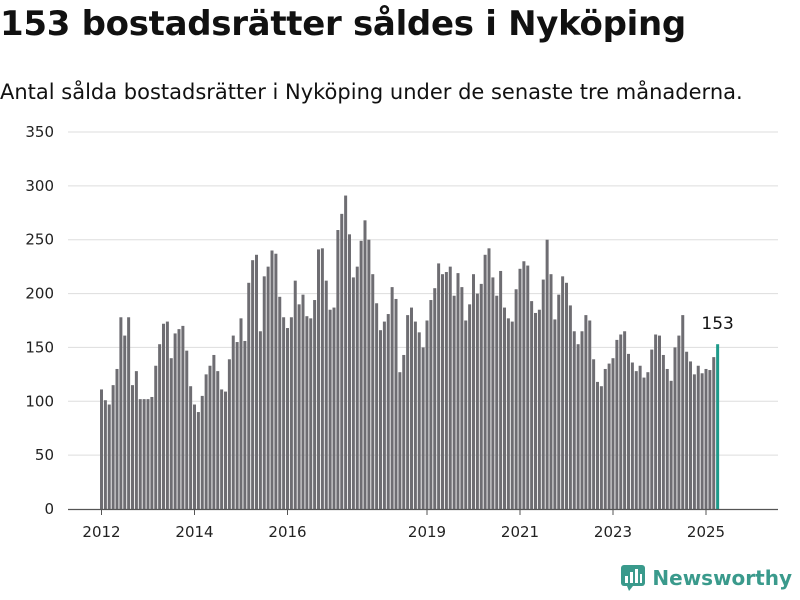 The image size is (800, 600). I want to click on y-tick-label: 150, so click(39, 347).